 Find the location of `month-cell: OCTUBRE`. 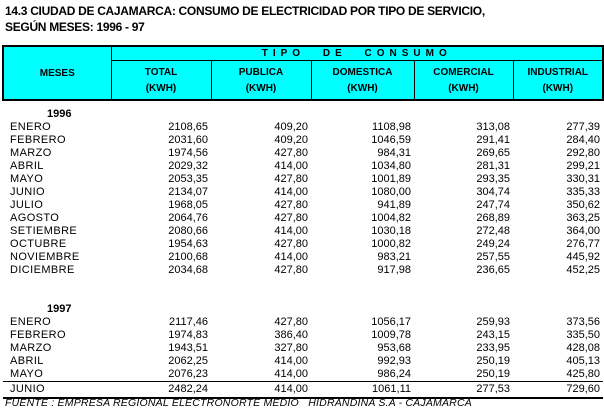

month-cell: OCTUBRE is located at coordinates (38, 244).